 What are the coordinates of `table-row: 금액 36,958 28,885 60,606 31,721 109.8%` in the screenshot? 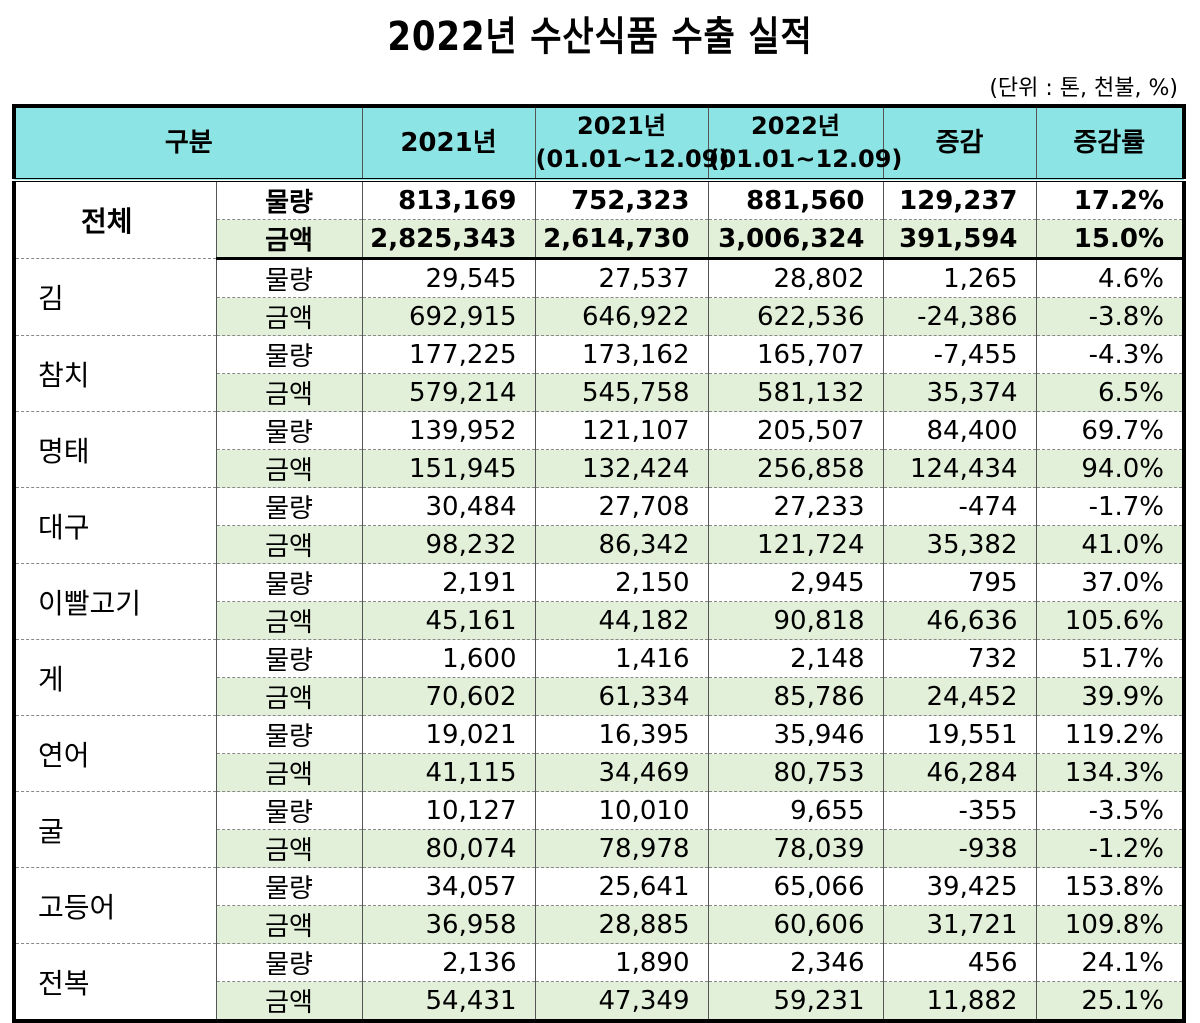 It's located at (599, 924).